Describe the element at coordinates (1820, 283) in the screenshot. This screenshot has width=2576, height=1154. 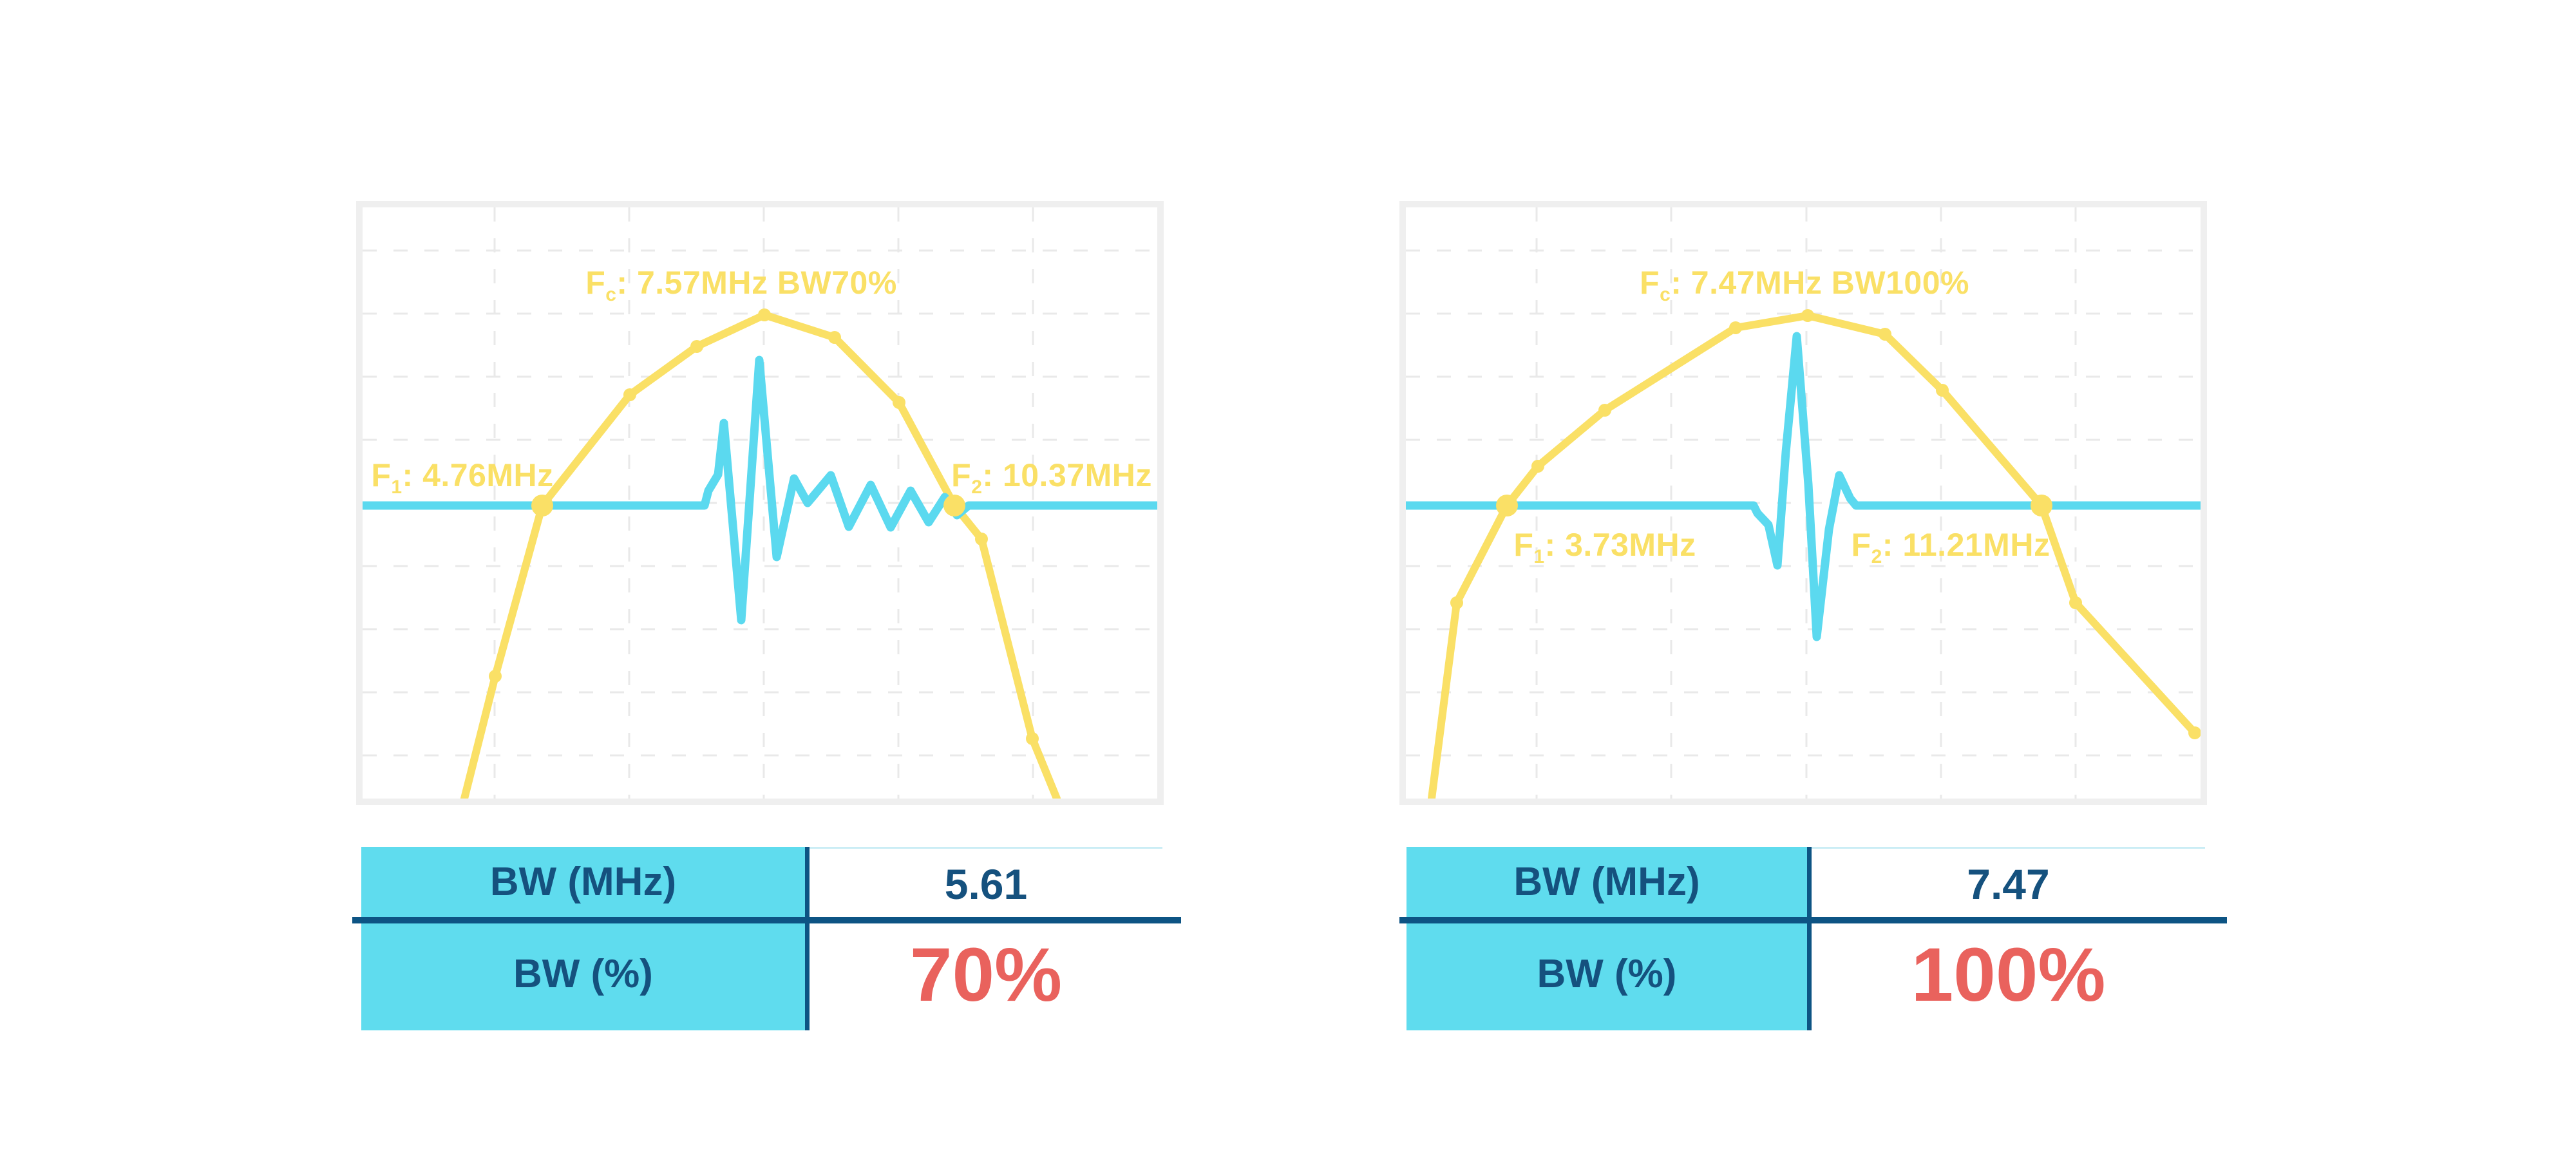
I see `annotation-text: : 7.47MHz BW100%` at that location.